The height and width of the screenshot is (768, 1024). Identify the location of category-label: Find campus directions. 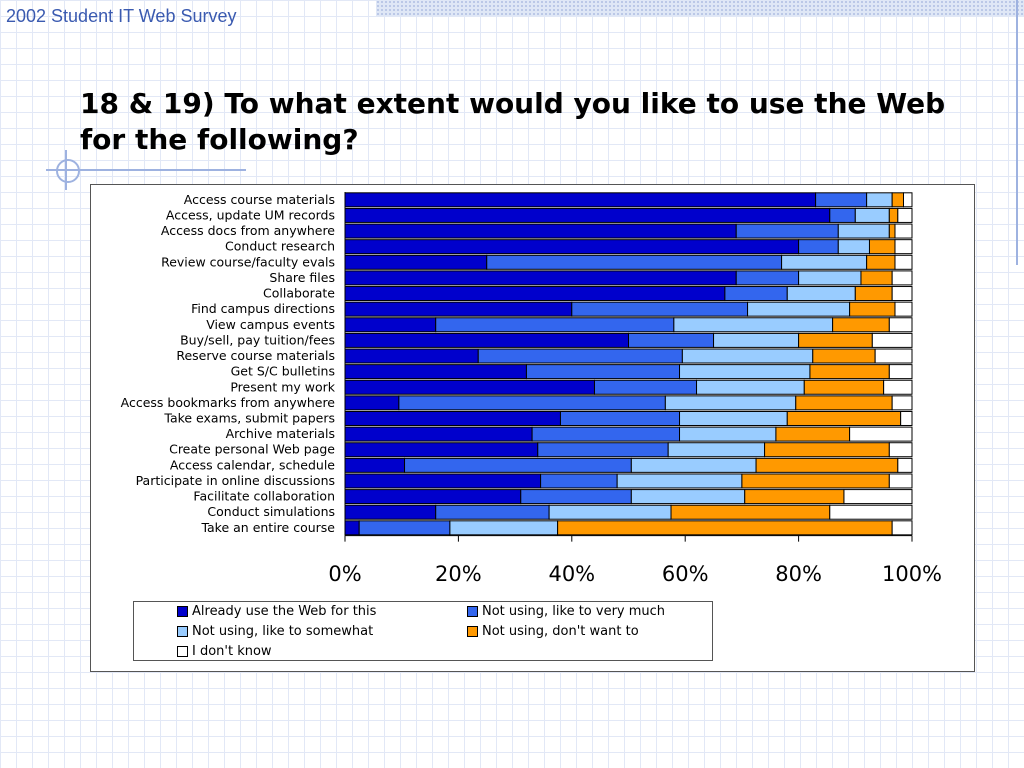
(263, 308).